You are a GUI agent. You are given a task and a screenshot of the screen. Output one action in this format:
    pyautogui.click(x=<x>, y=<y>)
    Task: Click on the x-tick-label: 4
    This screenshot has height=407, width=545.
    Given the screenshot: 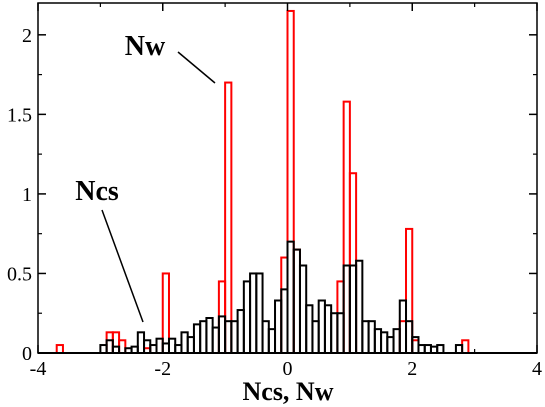 What is the action you would take?
    pyautogui.click(x=537, y=369)
    